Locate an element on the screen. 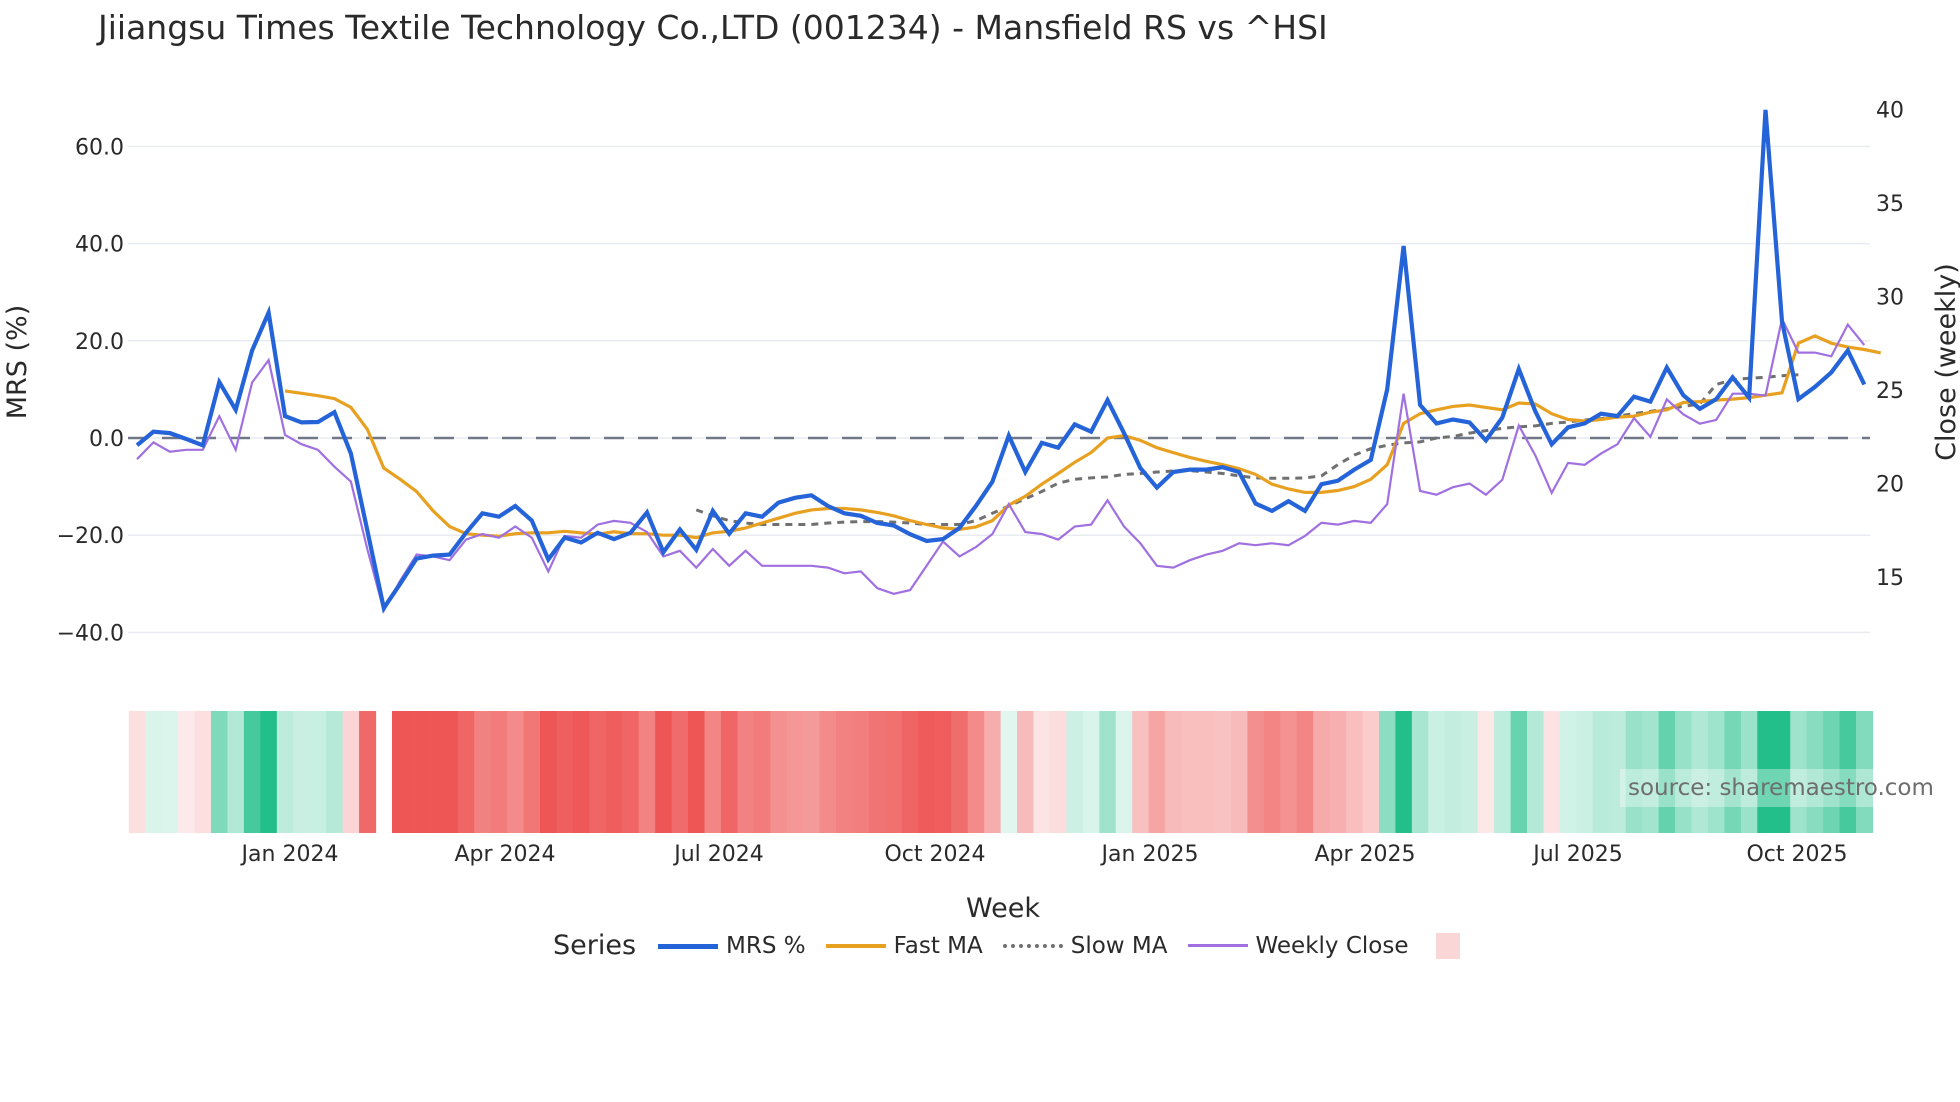  x-tick-label: Jul 2024 is located at coordinates (718, 854).